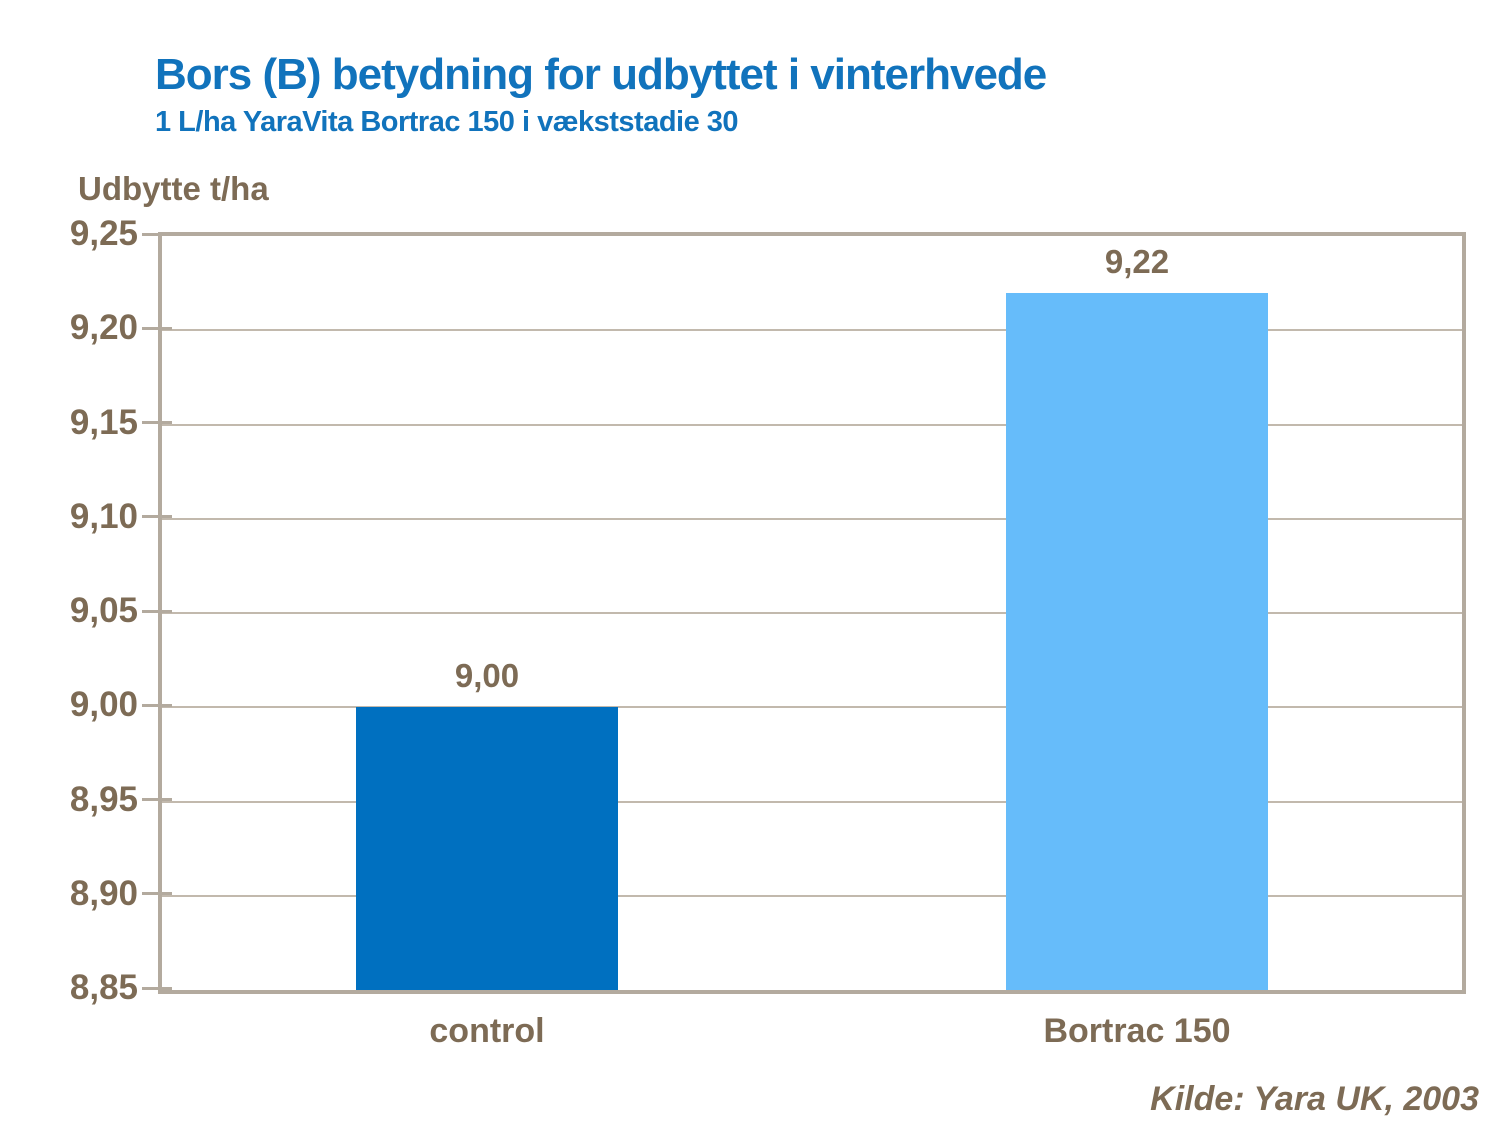 The width and height of the screenshot is (1501, 1126). Describe the element at coordinates (1137, 1031) in the screenshot. I see `x-tick-label-bortrac-150: Bortrac 150` at that location.